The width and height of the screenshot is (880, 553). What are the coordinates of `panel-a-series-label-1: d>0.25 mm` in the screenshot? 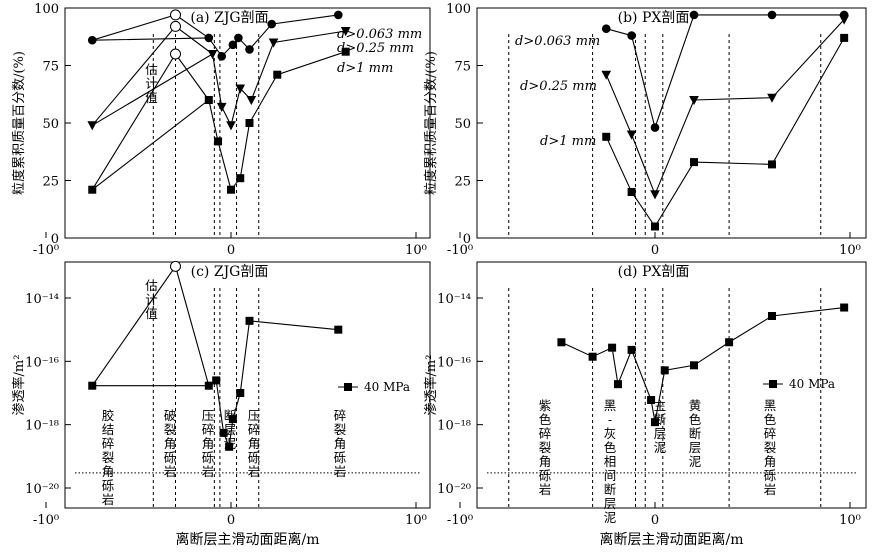 It's located at (375, 48).